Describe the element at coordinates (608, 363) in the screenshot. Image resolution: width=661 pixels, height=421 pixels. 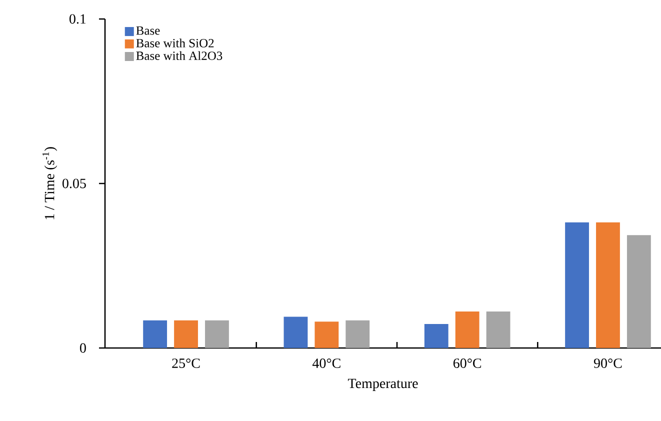
I see `x-tick-label: 90°C` at that location.